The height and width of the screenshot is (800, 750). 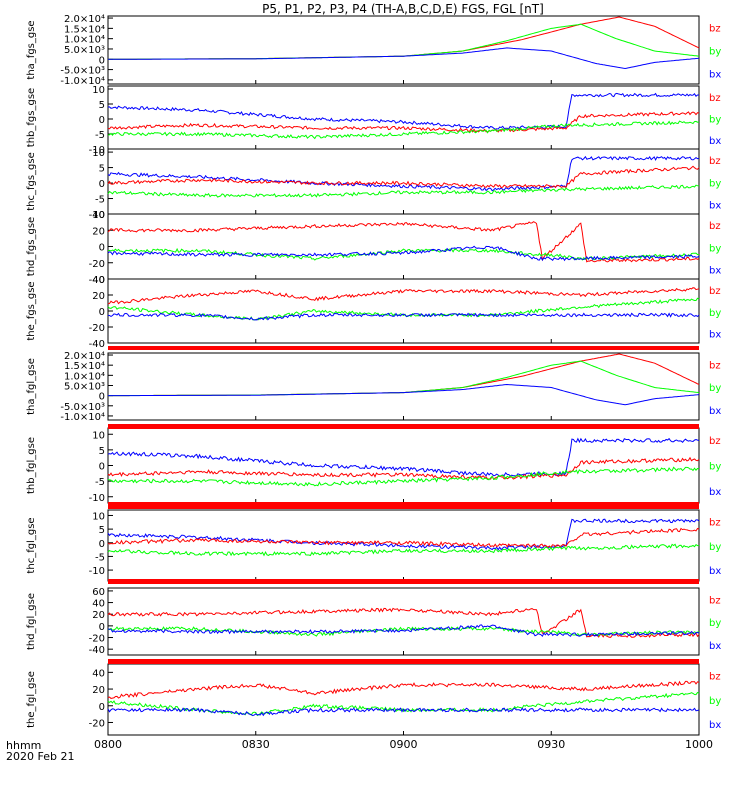 What do you see at coordinates (699, 744) in the screenshot?
I see `x-tick-label: 1000` at bounding box center [699, 744].